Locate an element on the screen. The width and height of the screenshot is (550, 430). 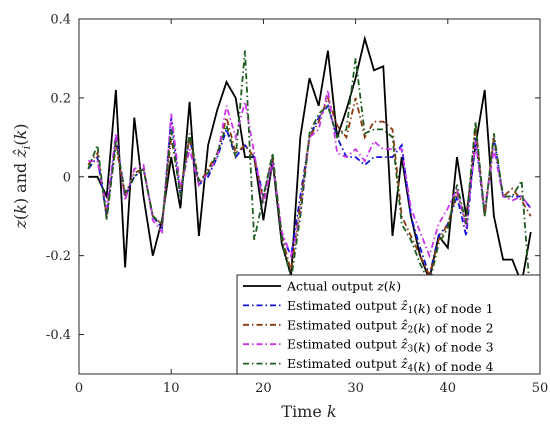
x-axis-label: Time k is located at coordinates (308, 411).